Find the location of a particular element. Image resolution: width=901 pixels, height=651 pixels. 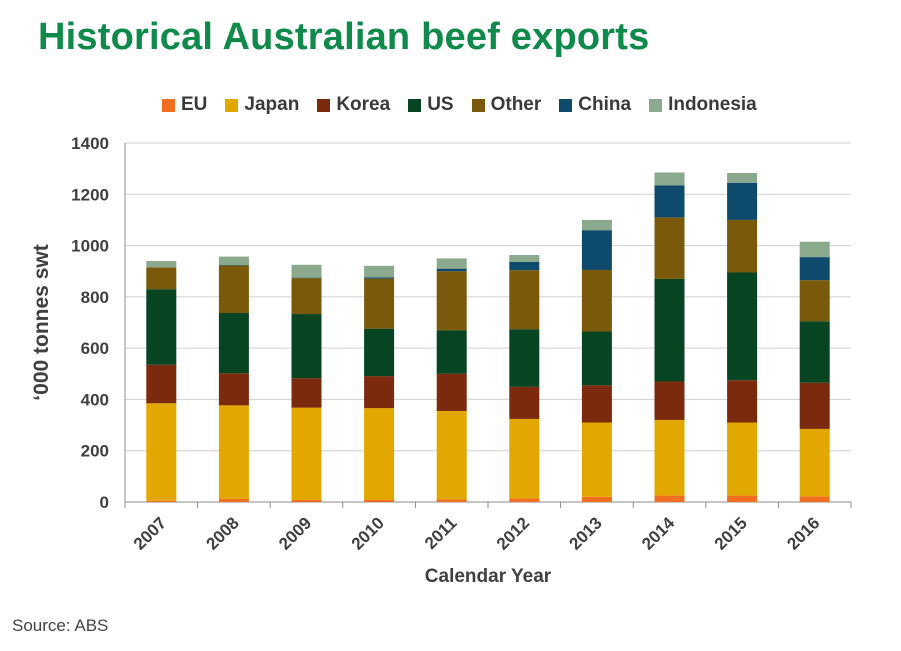

y-tick-label: 200 is located at coordinates (95, 451).